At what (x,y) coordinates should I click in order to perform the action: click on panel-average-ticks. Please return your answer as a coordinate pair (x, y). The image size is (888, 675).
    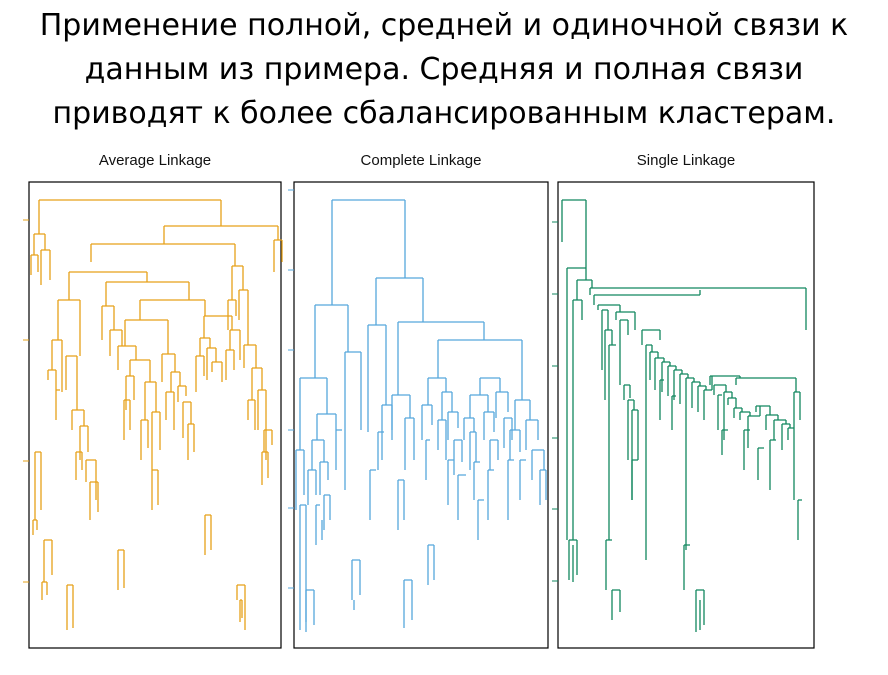
    Looking at the image, I should click on (26, 401).